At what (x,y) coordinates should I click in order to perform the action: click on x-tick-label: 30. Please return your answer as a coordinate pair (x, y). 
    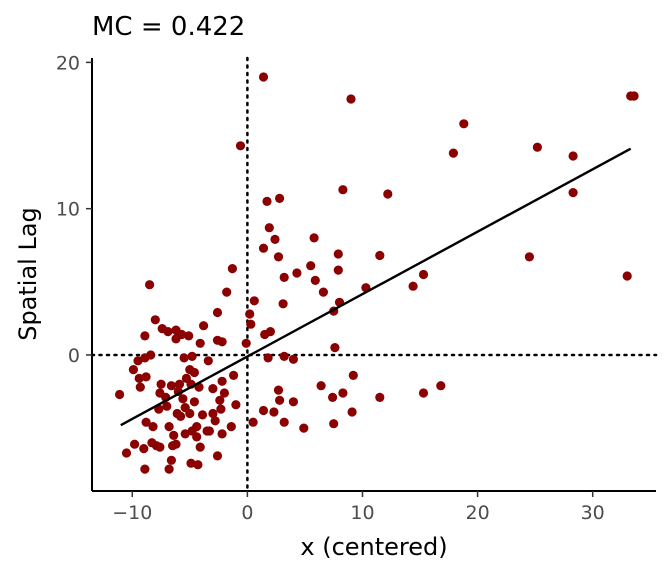
    Looking at the image, I should click on (593, 513).